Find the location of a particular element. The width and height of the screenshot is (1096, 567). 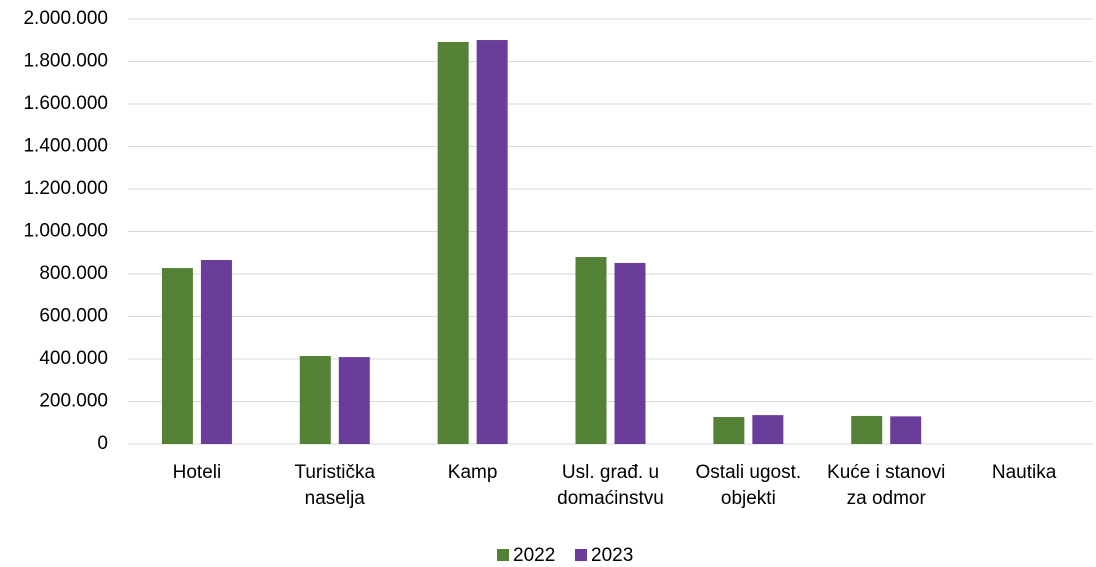

x-tick-label: Ostali ugost. objekti is located at coordinates (748, 485).